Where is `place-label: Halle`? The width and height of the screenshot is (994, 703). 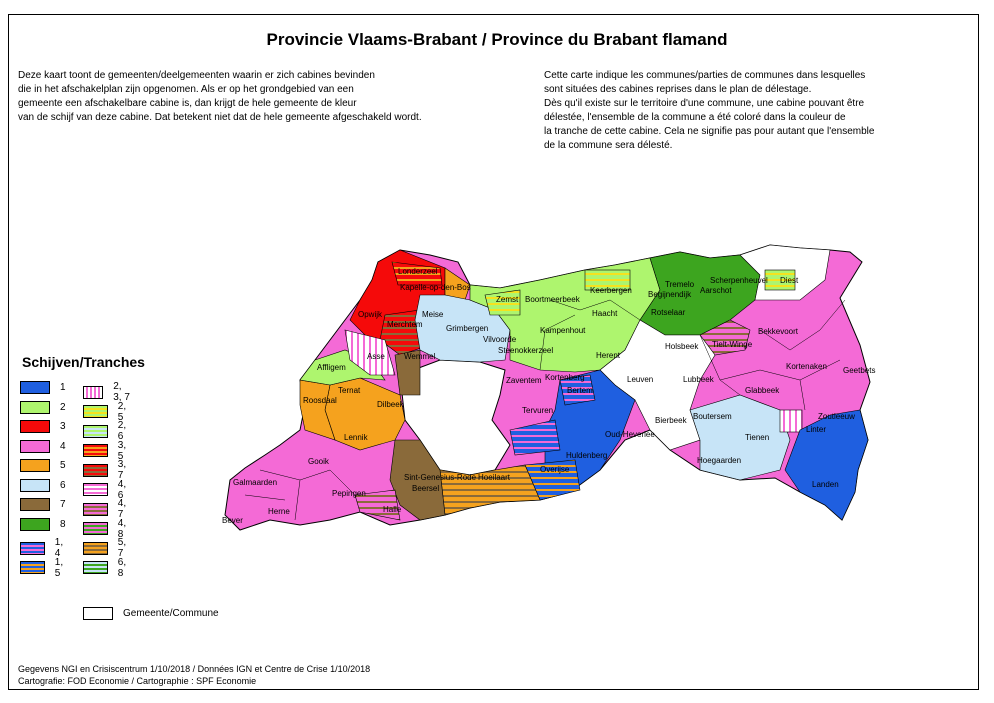
place-label: Halle is located at coordinates (392, 509).